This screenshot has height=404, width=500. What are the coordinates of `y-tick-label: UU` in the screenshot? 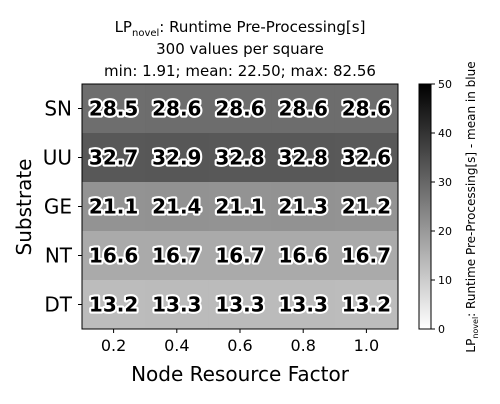 It's located at (57, 158).